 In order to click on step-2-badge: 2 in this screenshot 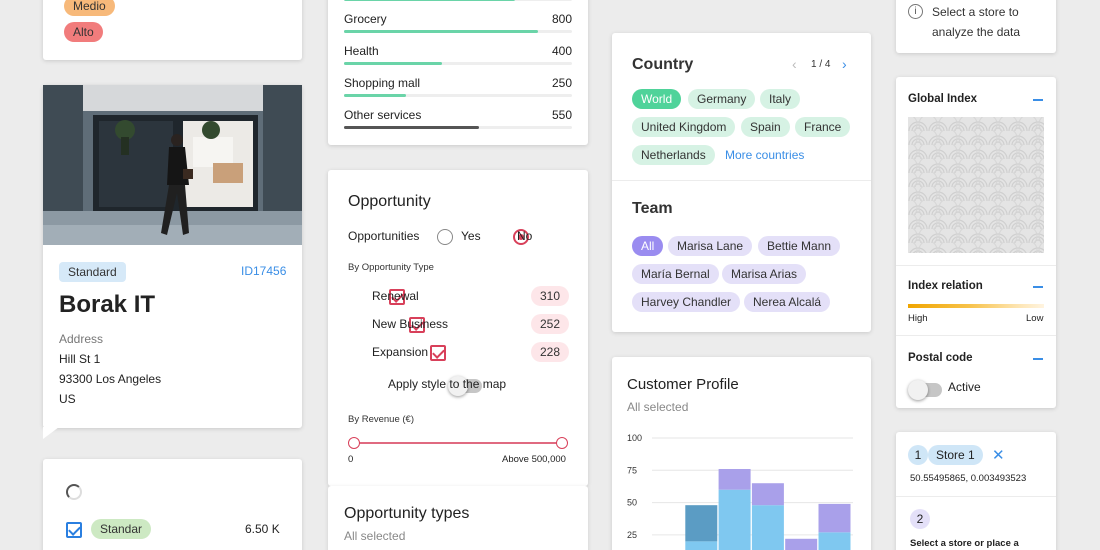, I will do `click(920, 519)`.